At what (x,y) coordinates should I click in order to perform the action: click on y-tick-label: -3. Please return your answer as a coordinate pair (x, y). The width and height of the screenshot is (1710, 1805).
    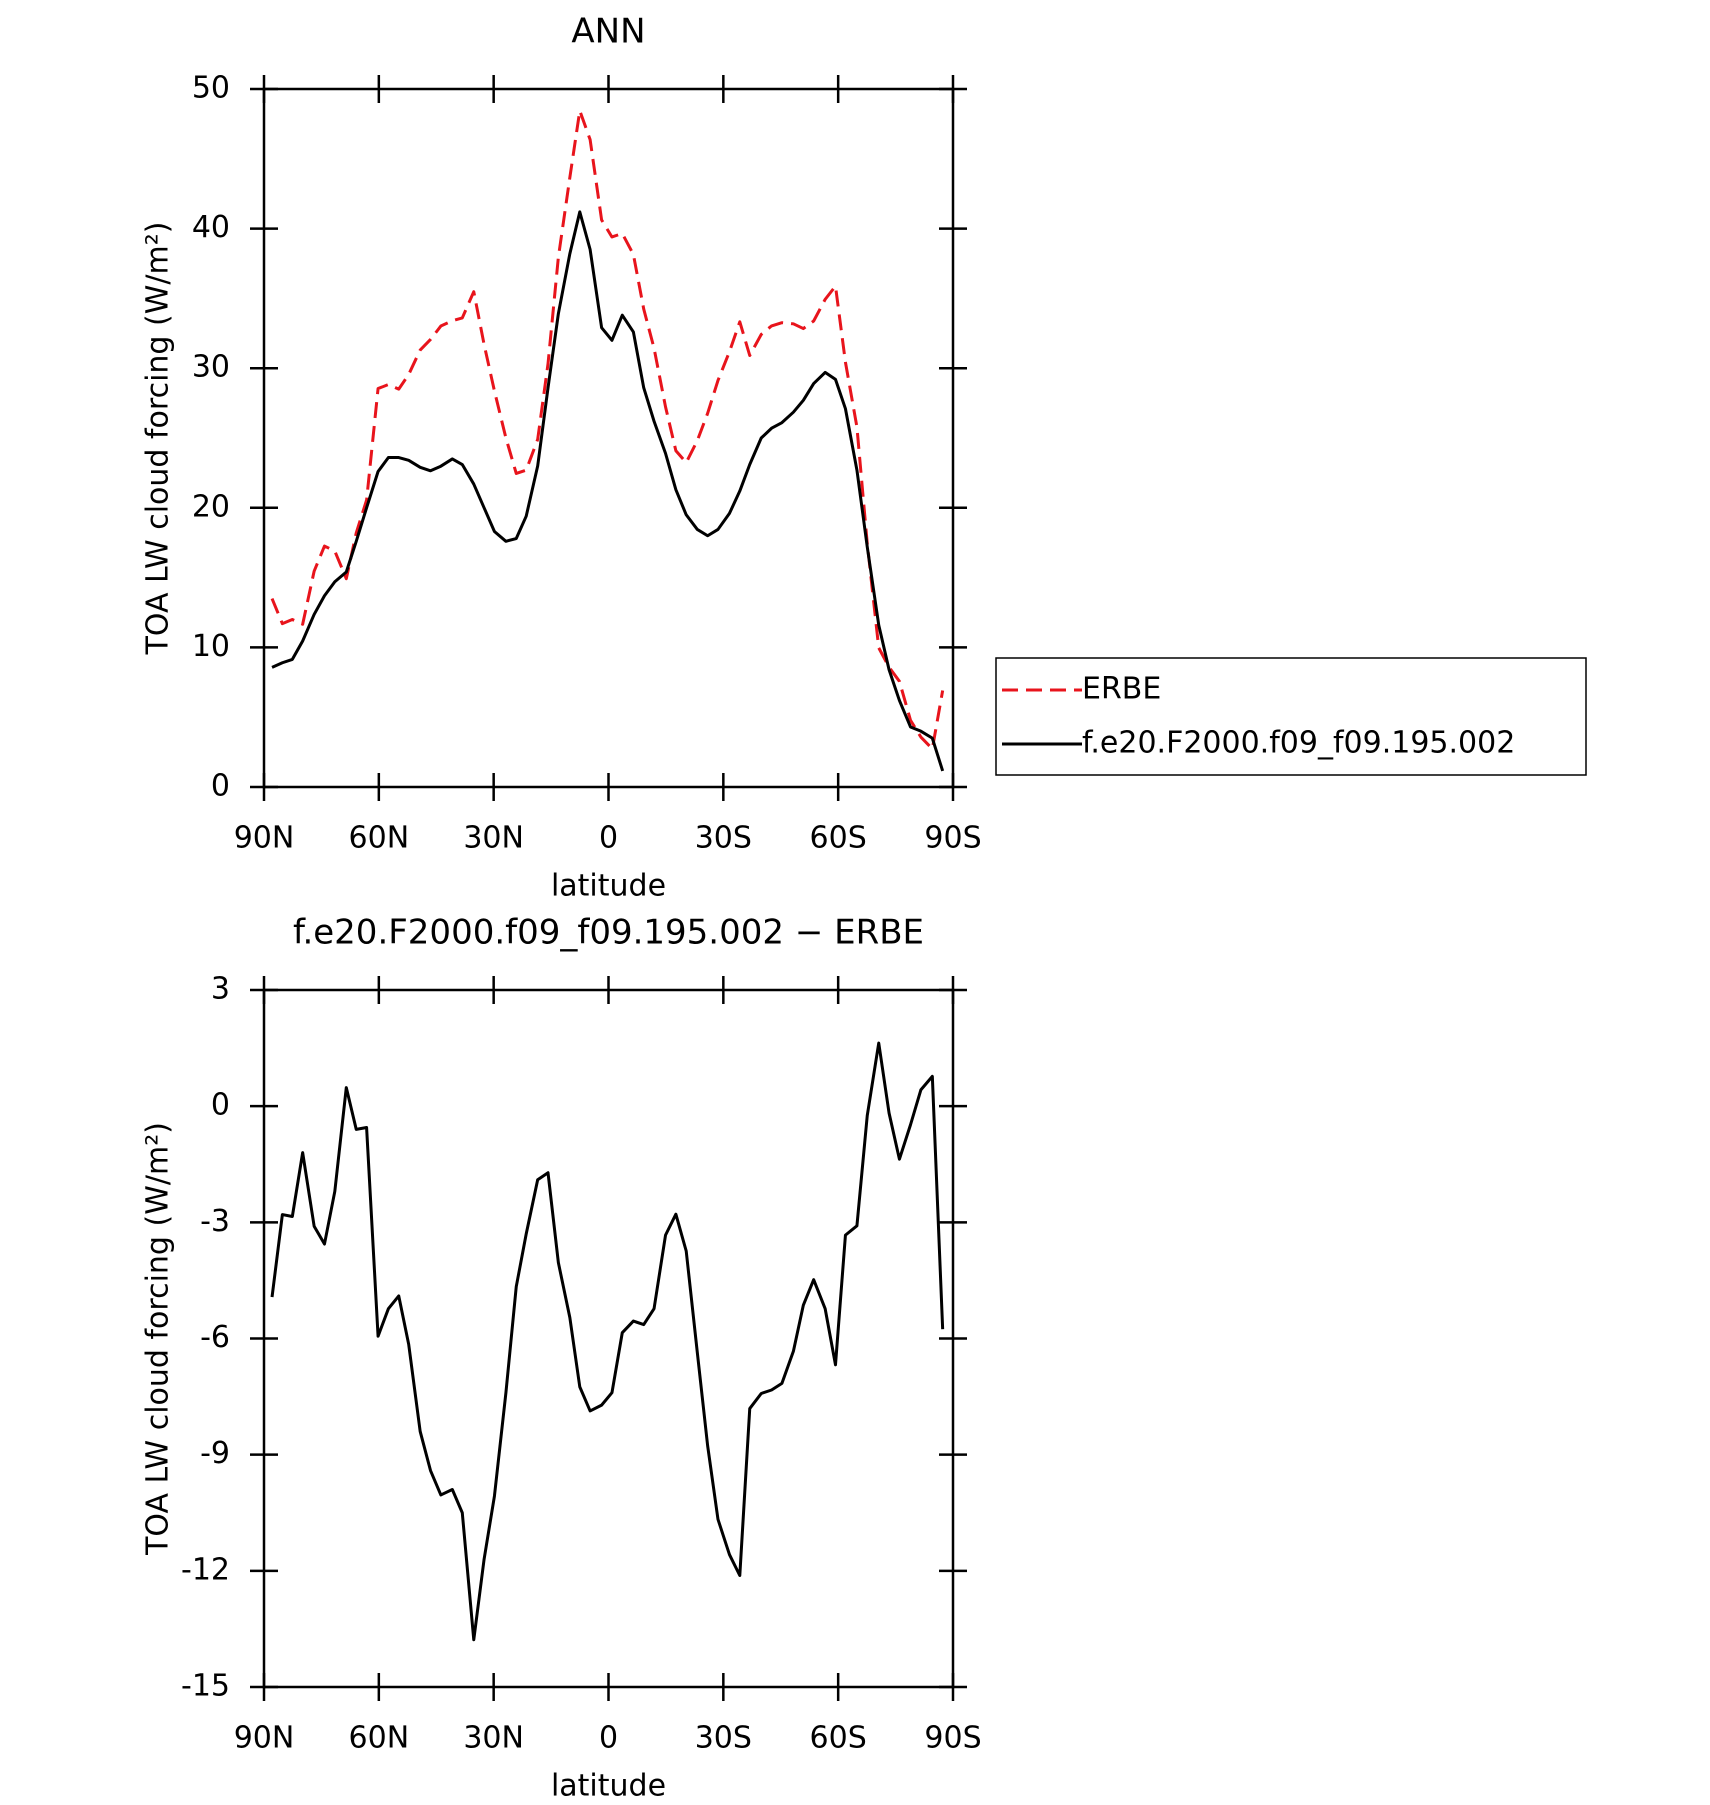
    Looking at the image, I should click on (215, 1221).